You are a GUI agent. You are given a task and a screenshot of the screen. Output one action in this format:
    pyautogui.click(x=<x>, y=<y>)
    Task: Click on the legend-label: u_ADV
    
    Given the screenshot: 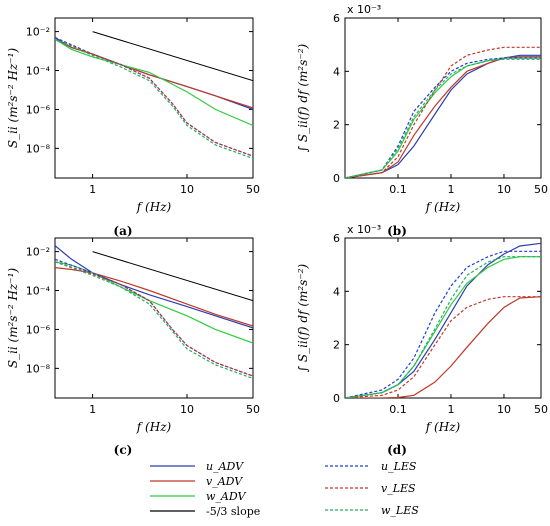 What is the action you would take?
    pyautogui.click(x=225, y=466)
    